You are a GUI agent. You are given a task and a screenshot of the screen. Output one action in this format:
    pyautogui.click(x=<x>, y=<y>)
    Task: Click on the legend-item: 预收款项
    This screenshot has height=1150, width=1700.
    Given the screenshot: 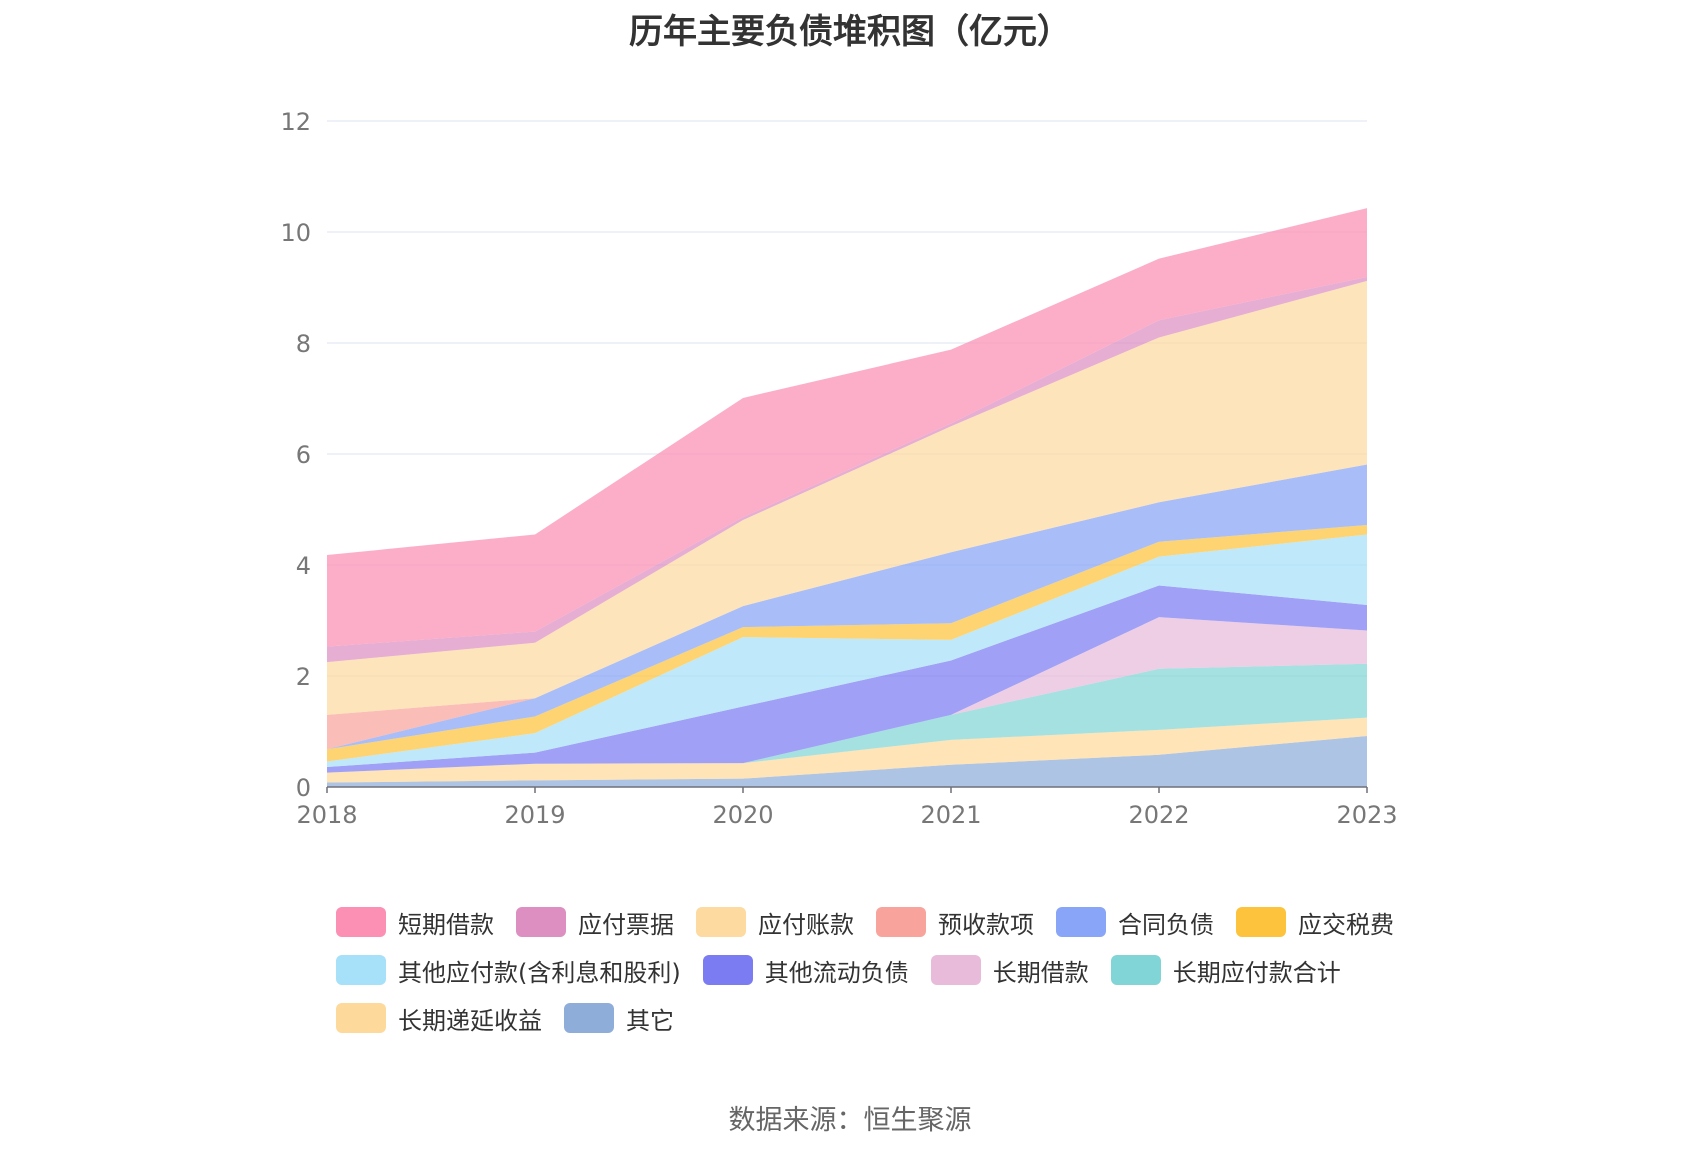 What is the action you would take?
    pyautogui.click(x=955, y=922)
    